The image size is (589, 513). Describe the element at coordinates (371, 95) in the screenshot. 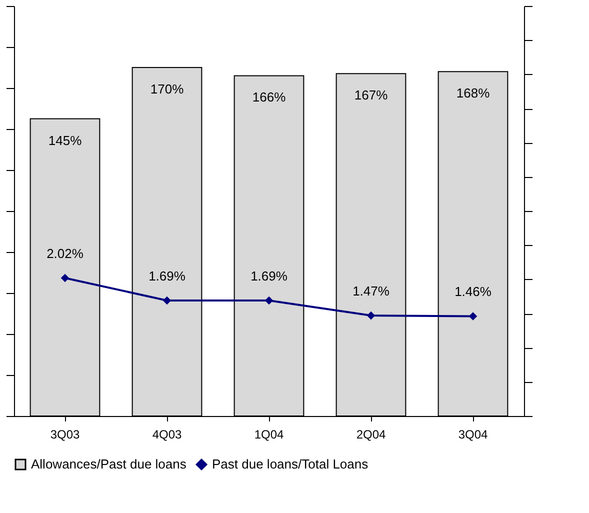

I see `data-label: 167%` at that location.